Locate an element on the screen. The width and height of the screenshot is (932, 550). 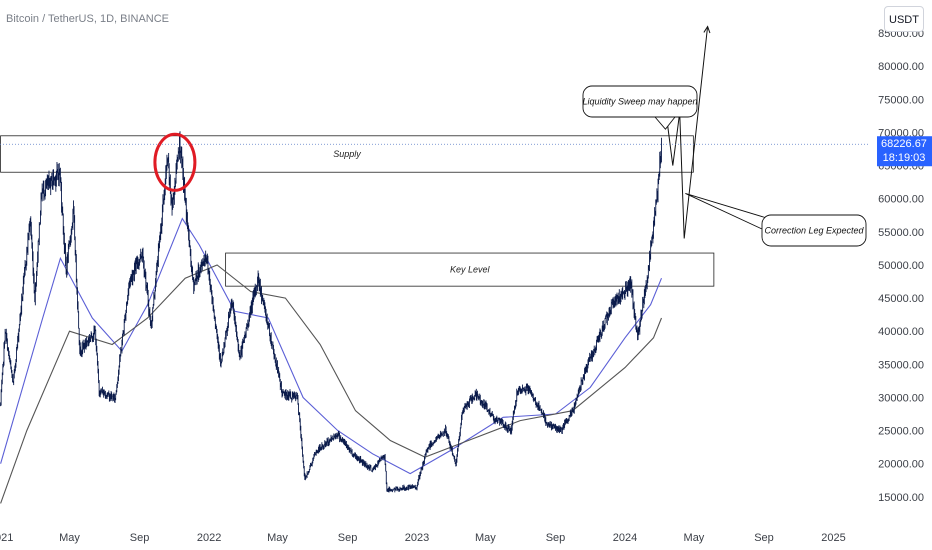
zone-key-level-box is located at coordinates (470, 269).